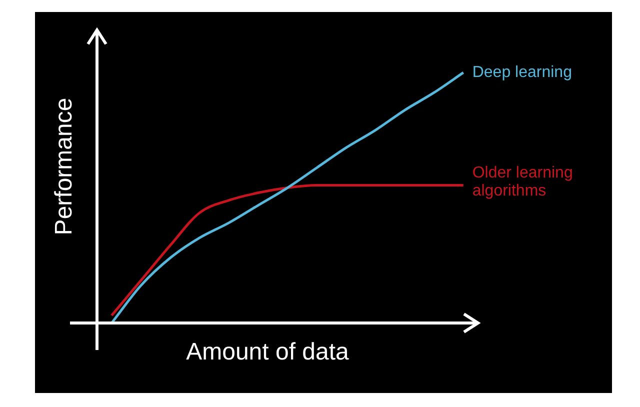 The image size is (640, 407). What do you see at coordinates (522, 72) in the screenshot?
I see `series-label: Deep learning` at bounding box center [522, 72].